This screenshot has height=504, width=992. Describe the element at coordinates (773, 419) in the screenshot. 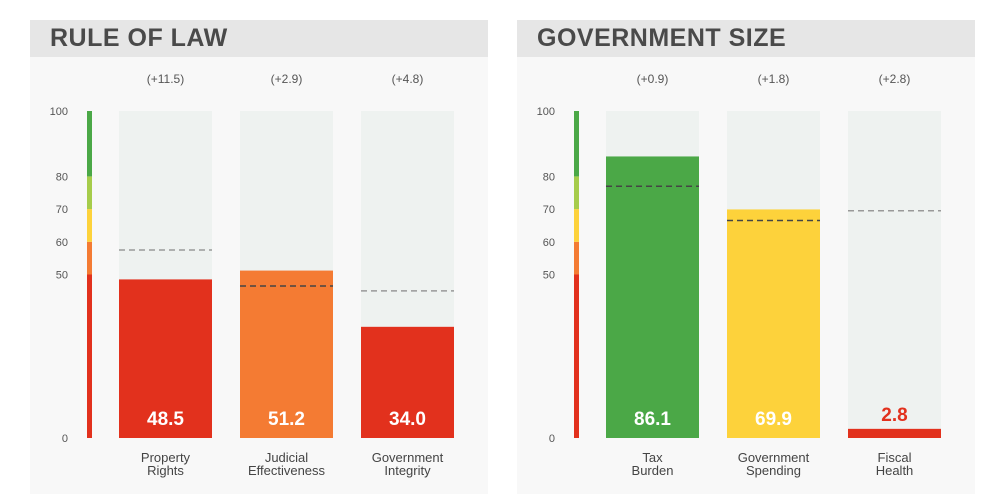

I see `value-label: 69.9` at that location.